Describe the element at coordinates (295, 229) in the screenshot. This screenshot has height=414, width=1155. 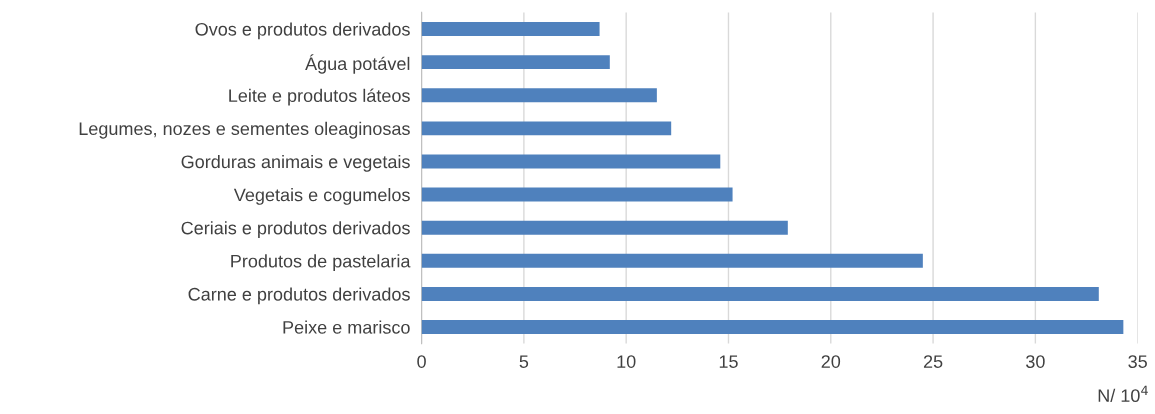
I see `y-tick-label: Ceriais e produtos derivados` at that location.